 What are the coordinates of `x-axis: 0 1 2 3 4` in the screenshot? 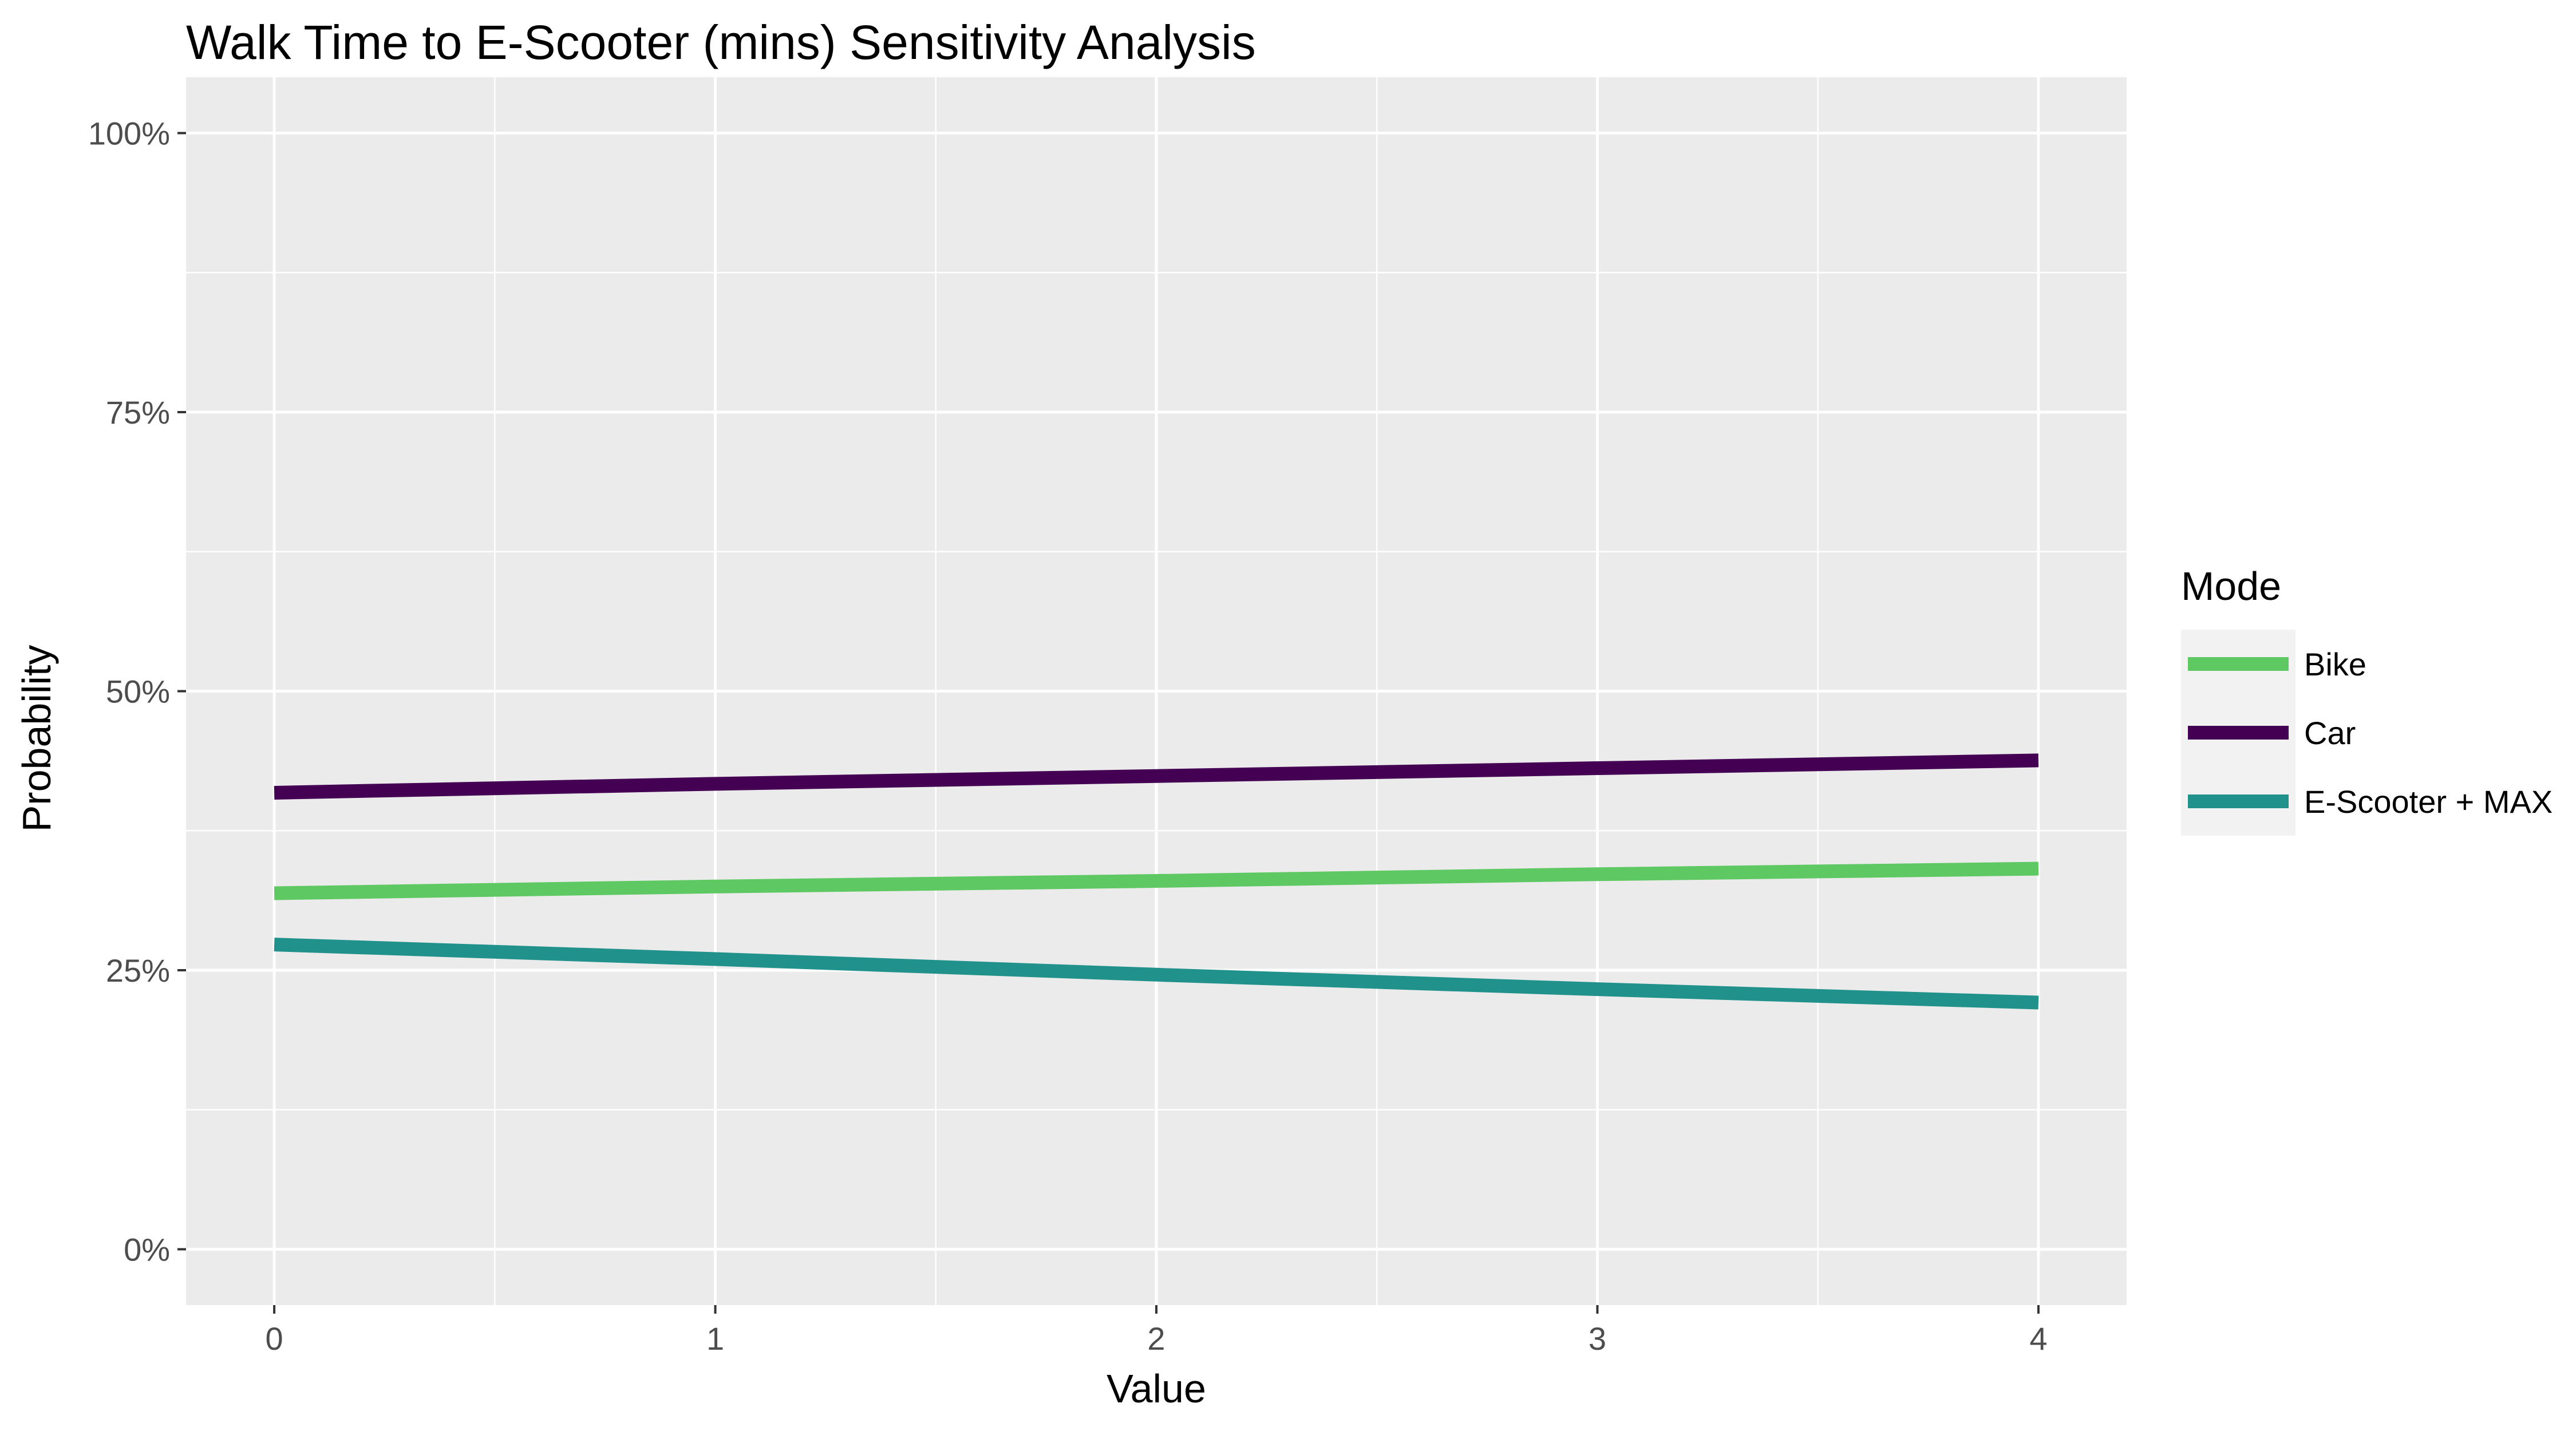 It's located at (1156, 1331).